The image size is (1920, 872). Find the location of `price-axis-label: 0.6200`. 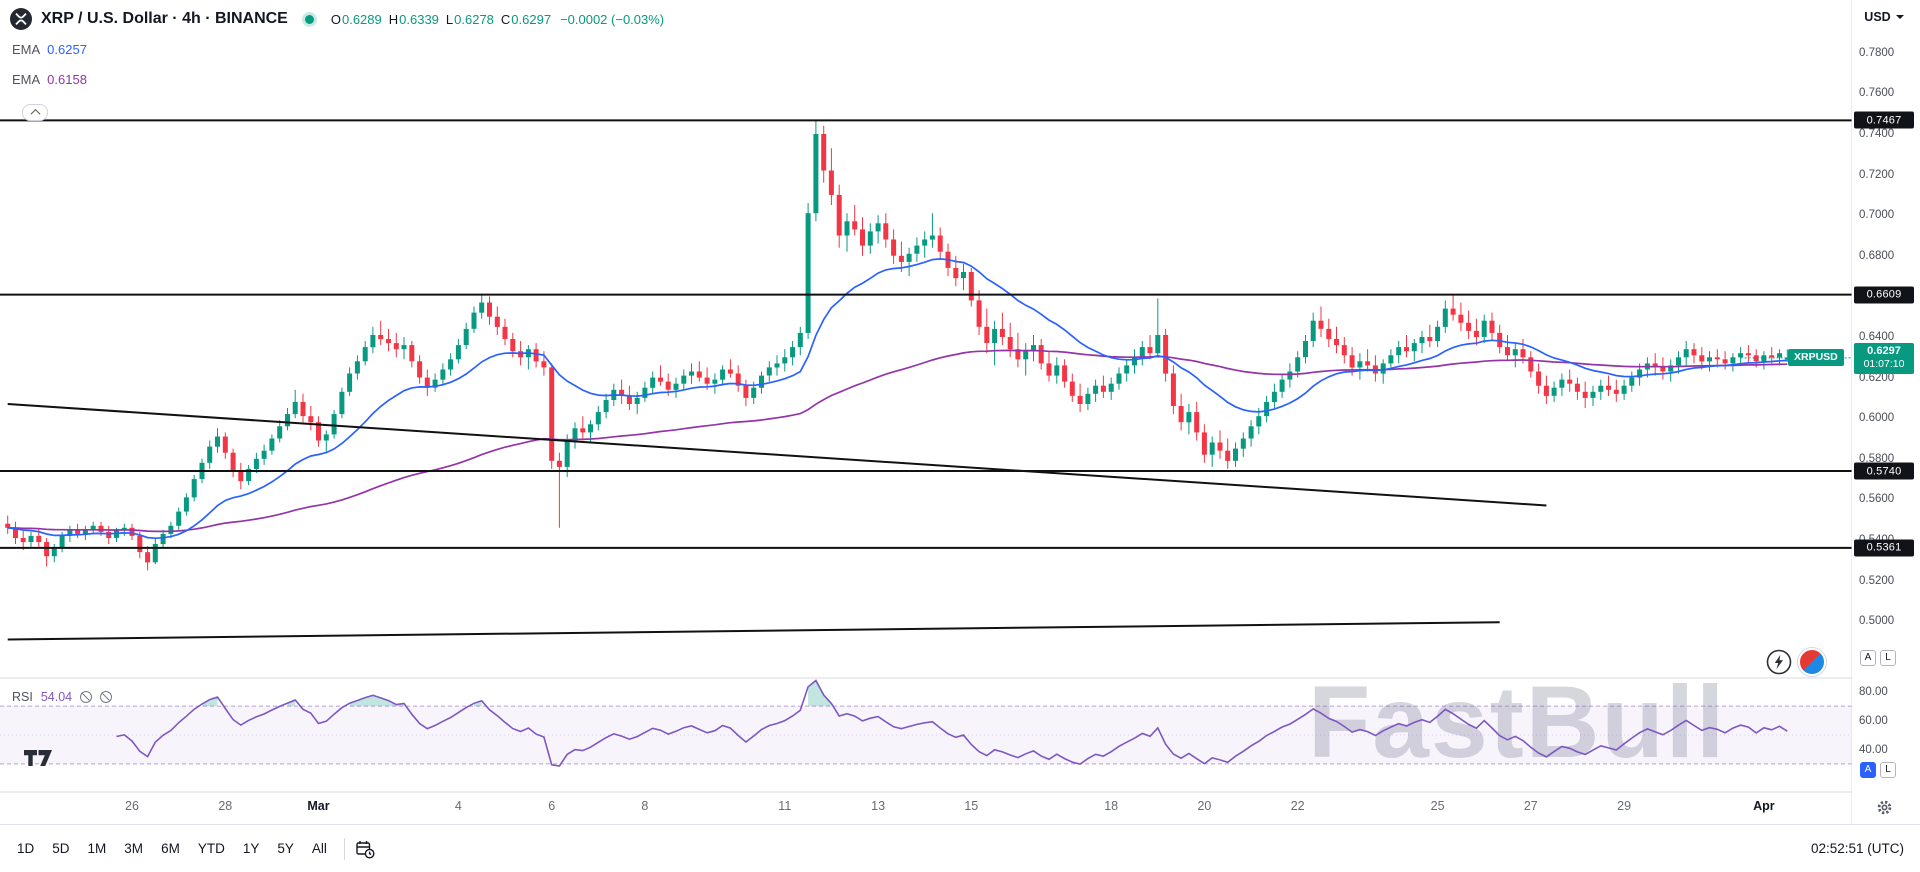

price-axis-label: 0.6200 is located at coordinates (1877, 377).